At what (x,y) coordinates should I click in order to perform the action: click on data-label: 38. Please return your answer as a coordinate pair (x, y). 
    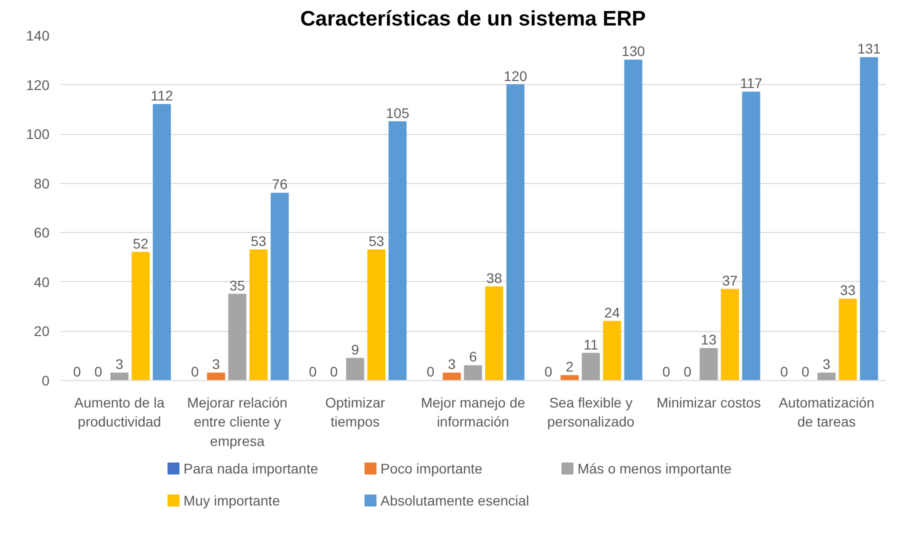
    Looking at the image, I should click on (494, 278).